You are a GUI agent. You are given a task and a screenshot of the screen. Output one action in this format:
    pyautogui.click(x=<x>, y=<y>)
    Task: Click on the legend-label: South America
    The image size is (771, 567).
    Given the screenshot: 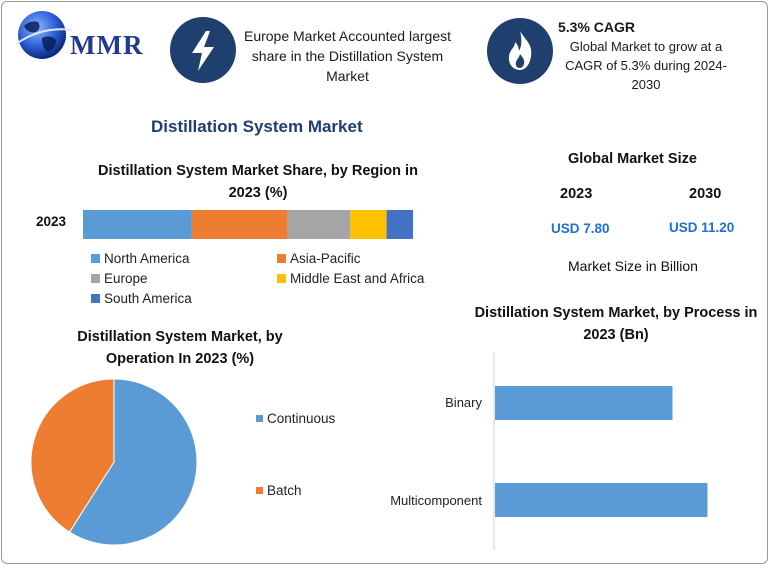 What is the action you would take?
    pyautogui.click(x=148, y=298)
    